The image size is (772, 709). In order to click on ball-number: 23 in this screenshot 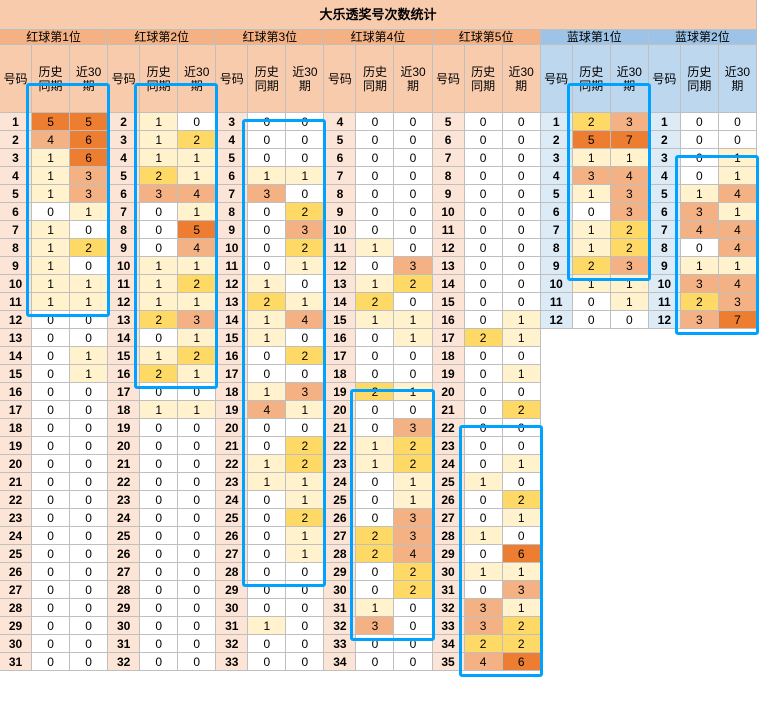, I will do `click(448, 446)`.